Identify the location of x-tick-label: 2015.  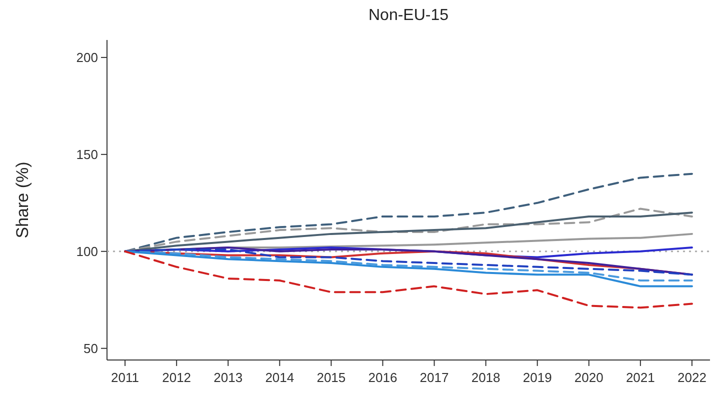
(331, 377).